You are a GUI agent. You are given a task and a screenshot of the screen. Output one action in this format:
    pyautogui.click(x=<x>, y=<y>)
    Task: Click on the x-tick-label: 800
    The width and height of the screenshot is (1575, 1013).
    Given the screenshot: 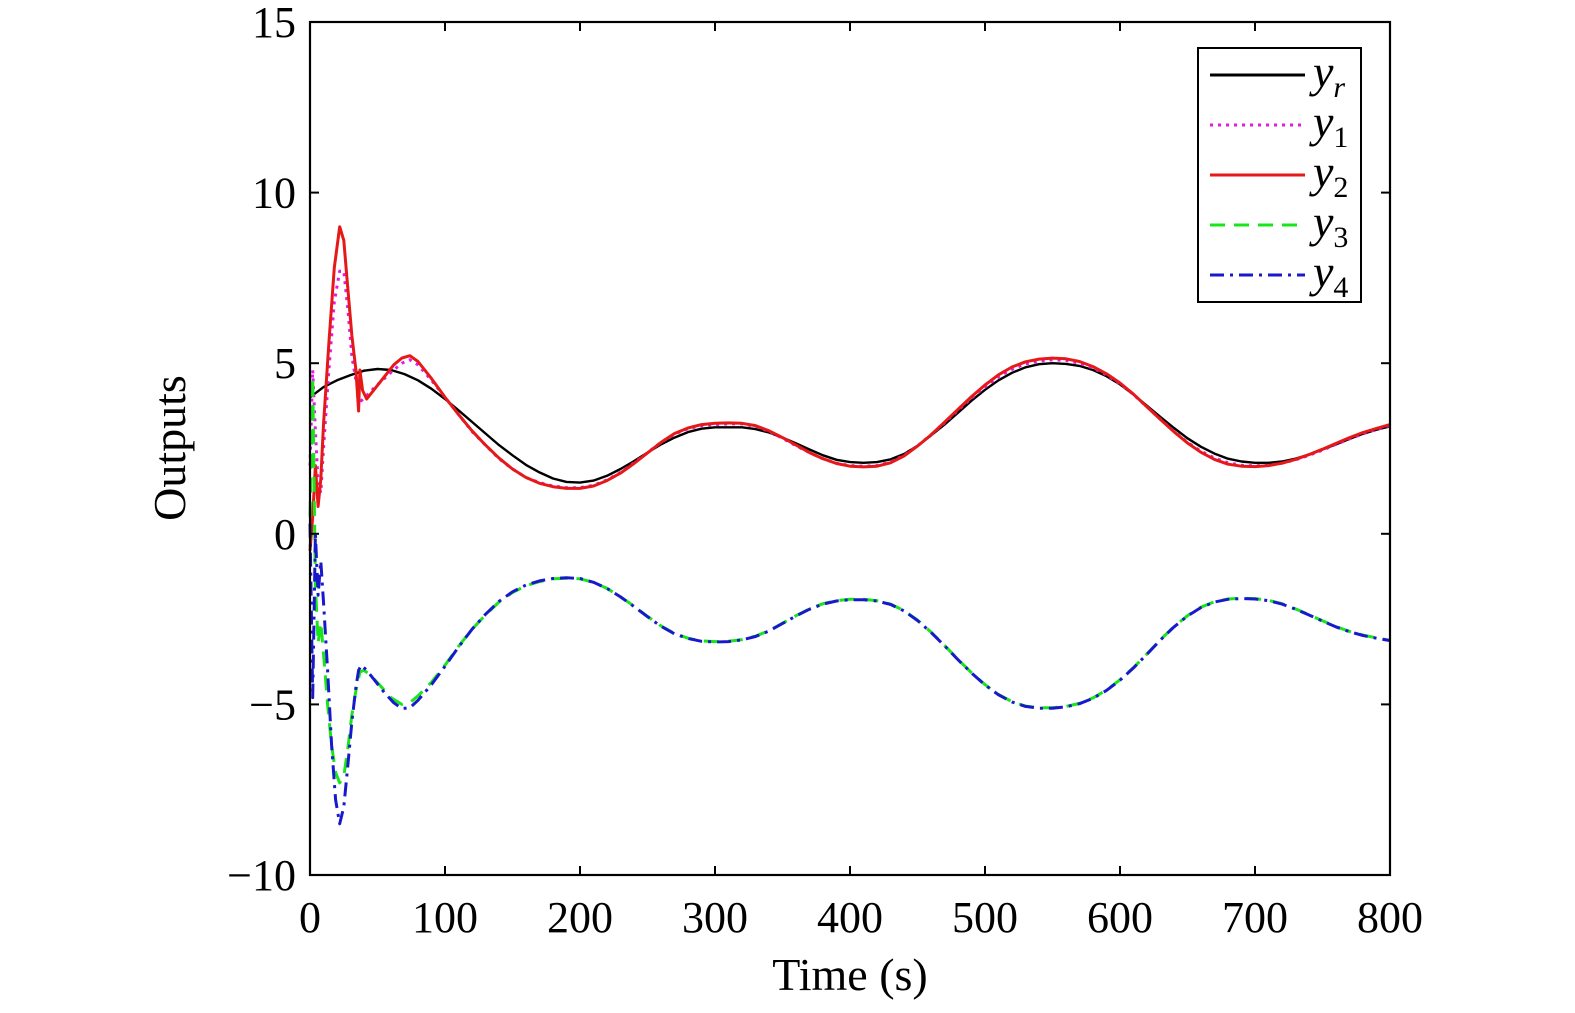 What is the action you would take?
    pyautogui.click(x=1390, y=917)
    